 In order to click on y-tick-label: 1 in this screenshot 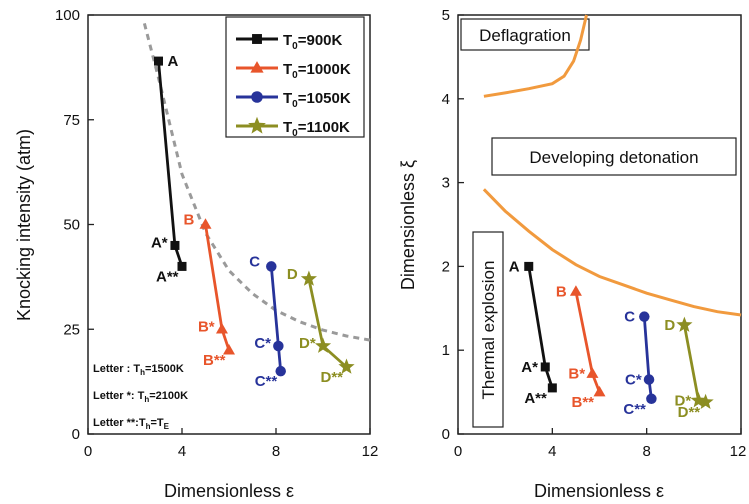, I will do `click(446, 350)`.